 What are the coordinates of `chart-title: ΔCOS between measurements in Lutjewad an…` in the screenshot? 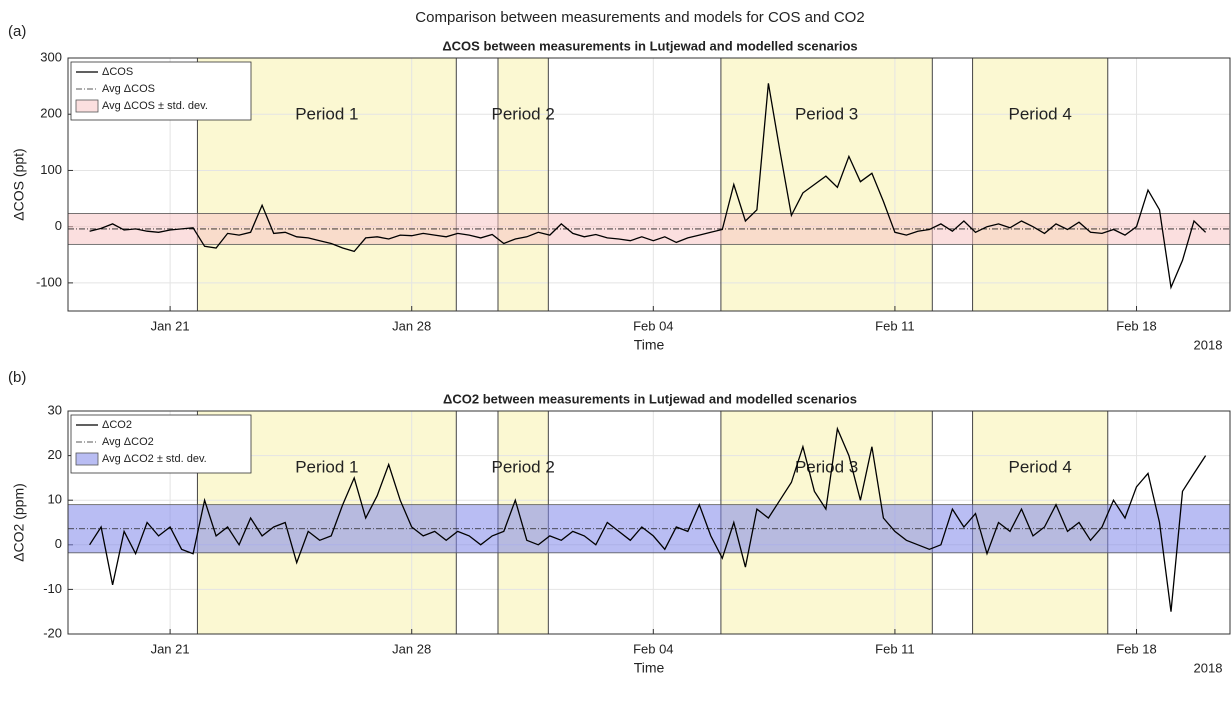 It's located at (649, 45).